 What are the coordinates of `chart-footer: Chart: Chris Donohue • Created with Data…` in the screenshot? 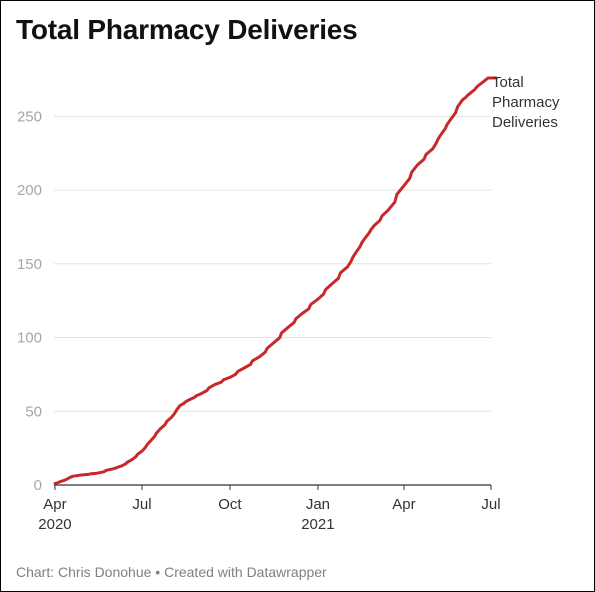 It's located at (171, 572).